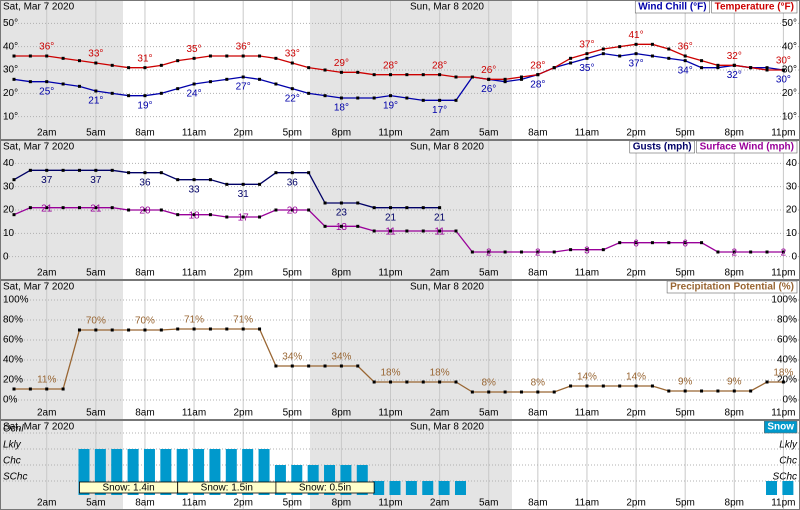 This screenshot has height=510, width=800. Describe the element at coordinates (292, 357) in the screenshot. I see `data-label: 34%` at that location.